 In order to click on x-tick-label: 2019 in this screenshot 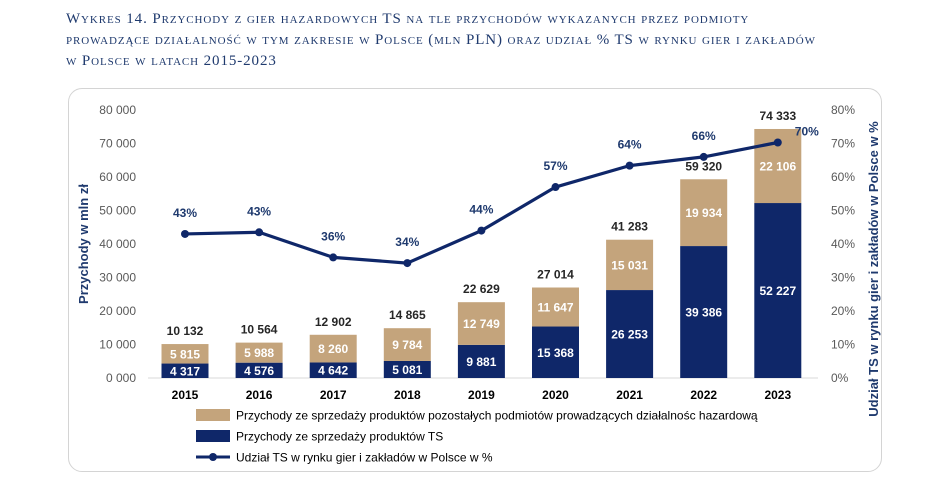, I will do `click(481, 395)`.